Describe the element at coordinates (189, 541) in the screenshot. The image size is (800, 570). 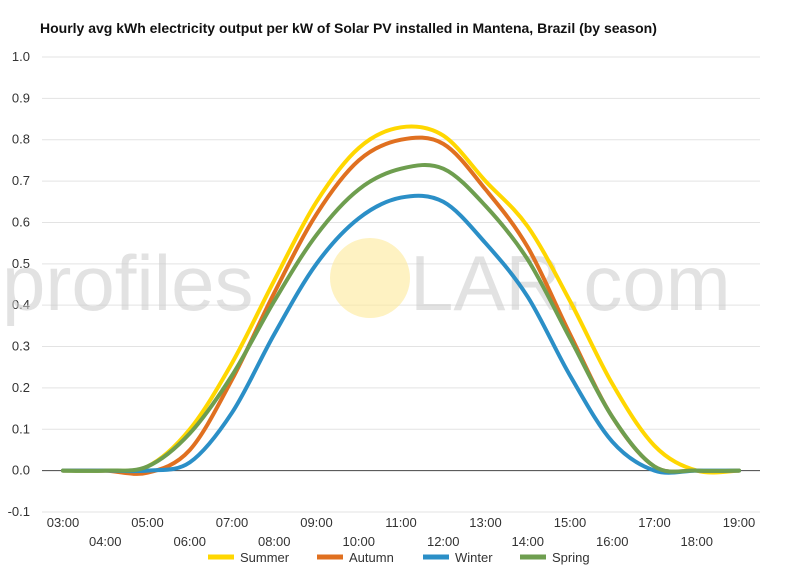
I see `x-tick-label: 06:00` at that location.